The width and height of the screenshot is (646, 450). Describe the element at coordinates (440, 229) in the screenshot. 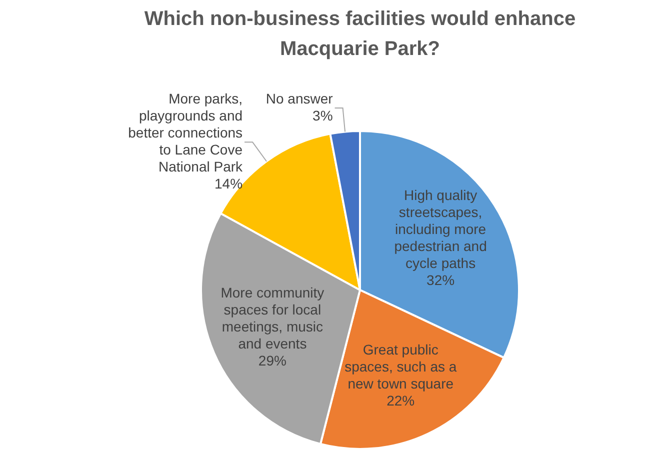

I see `slice-label: High quality streetscapes, including more pedestrian and cycle paths` at that location.